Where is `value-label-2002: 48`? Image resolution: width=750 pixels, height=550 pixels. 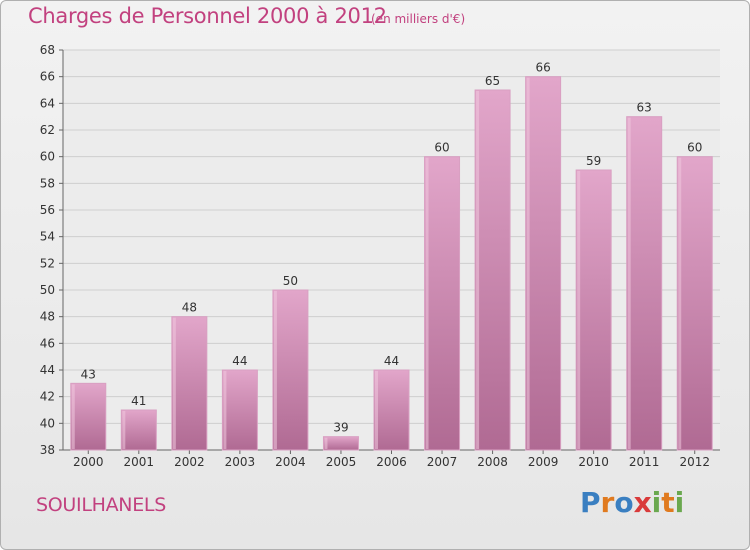 value-label-2002: 48 is located at coordinates (189, 308).